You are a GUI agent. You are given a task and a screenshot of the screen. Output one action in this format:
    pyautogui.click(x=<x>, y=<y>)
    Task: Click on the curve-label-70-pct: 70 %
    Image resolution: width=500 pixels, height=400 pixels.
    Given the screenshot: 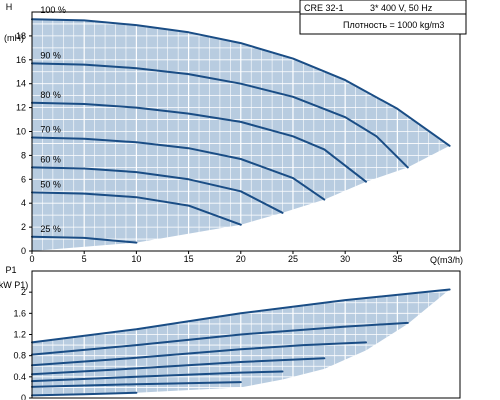 What is the action you would take?
    pyautogui.click(x=50, y=130)
    